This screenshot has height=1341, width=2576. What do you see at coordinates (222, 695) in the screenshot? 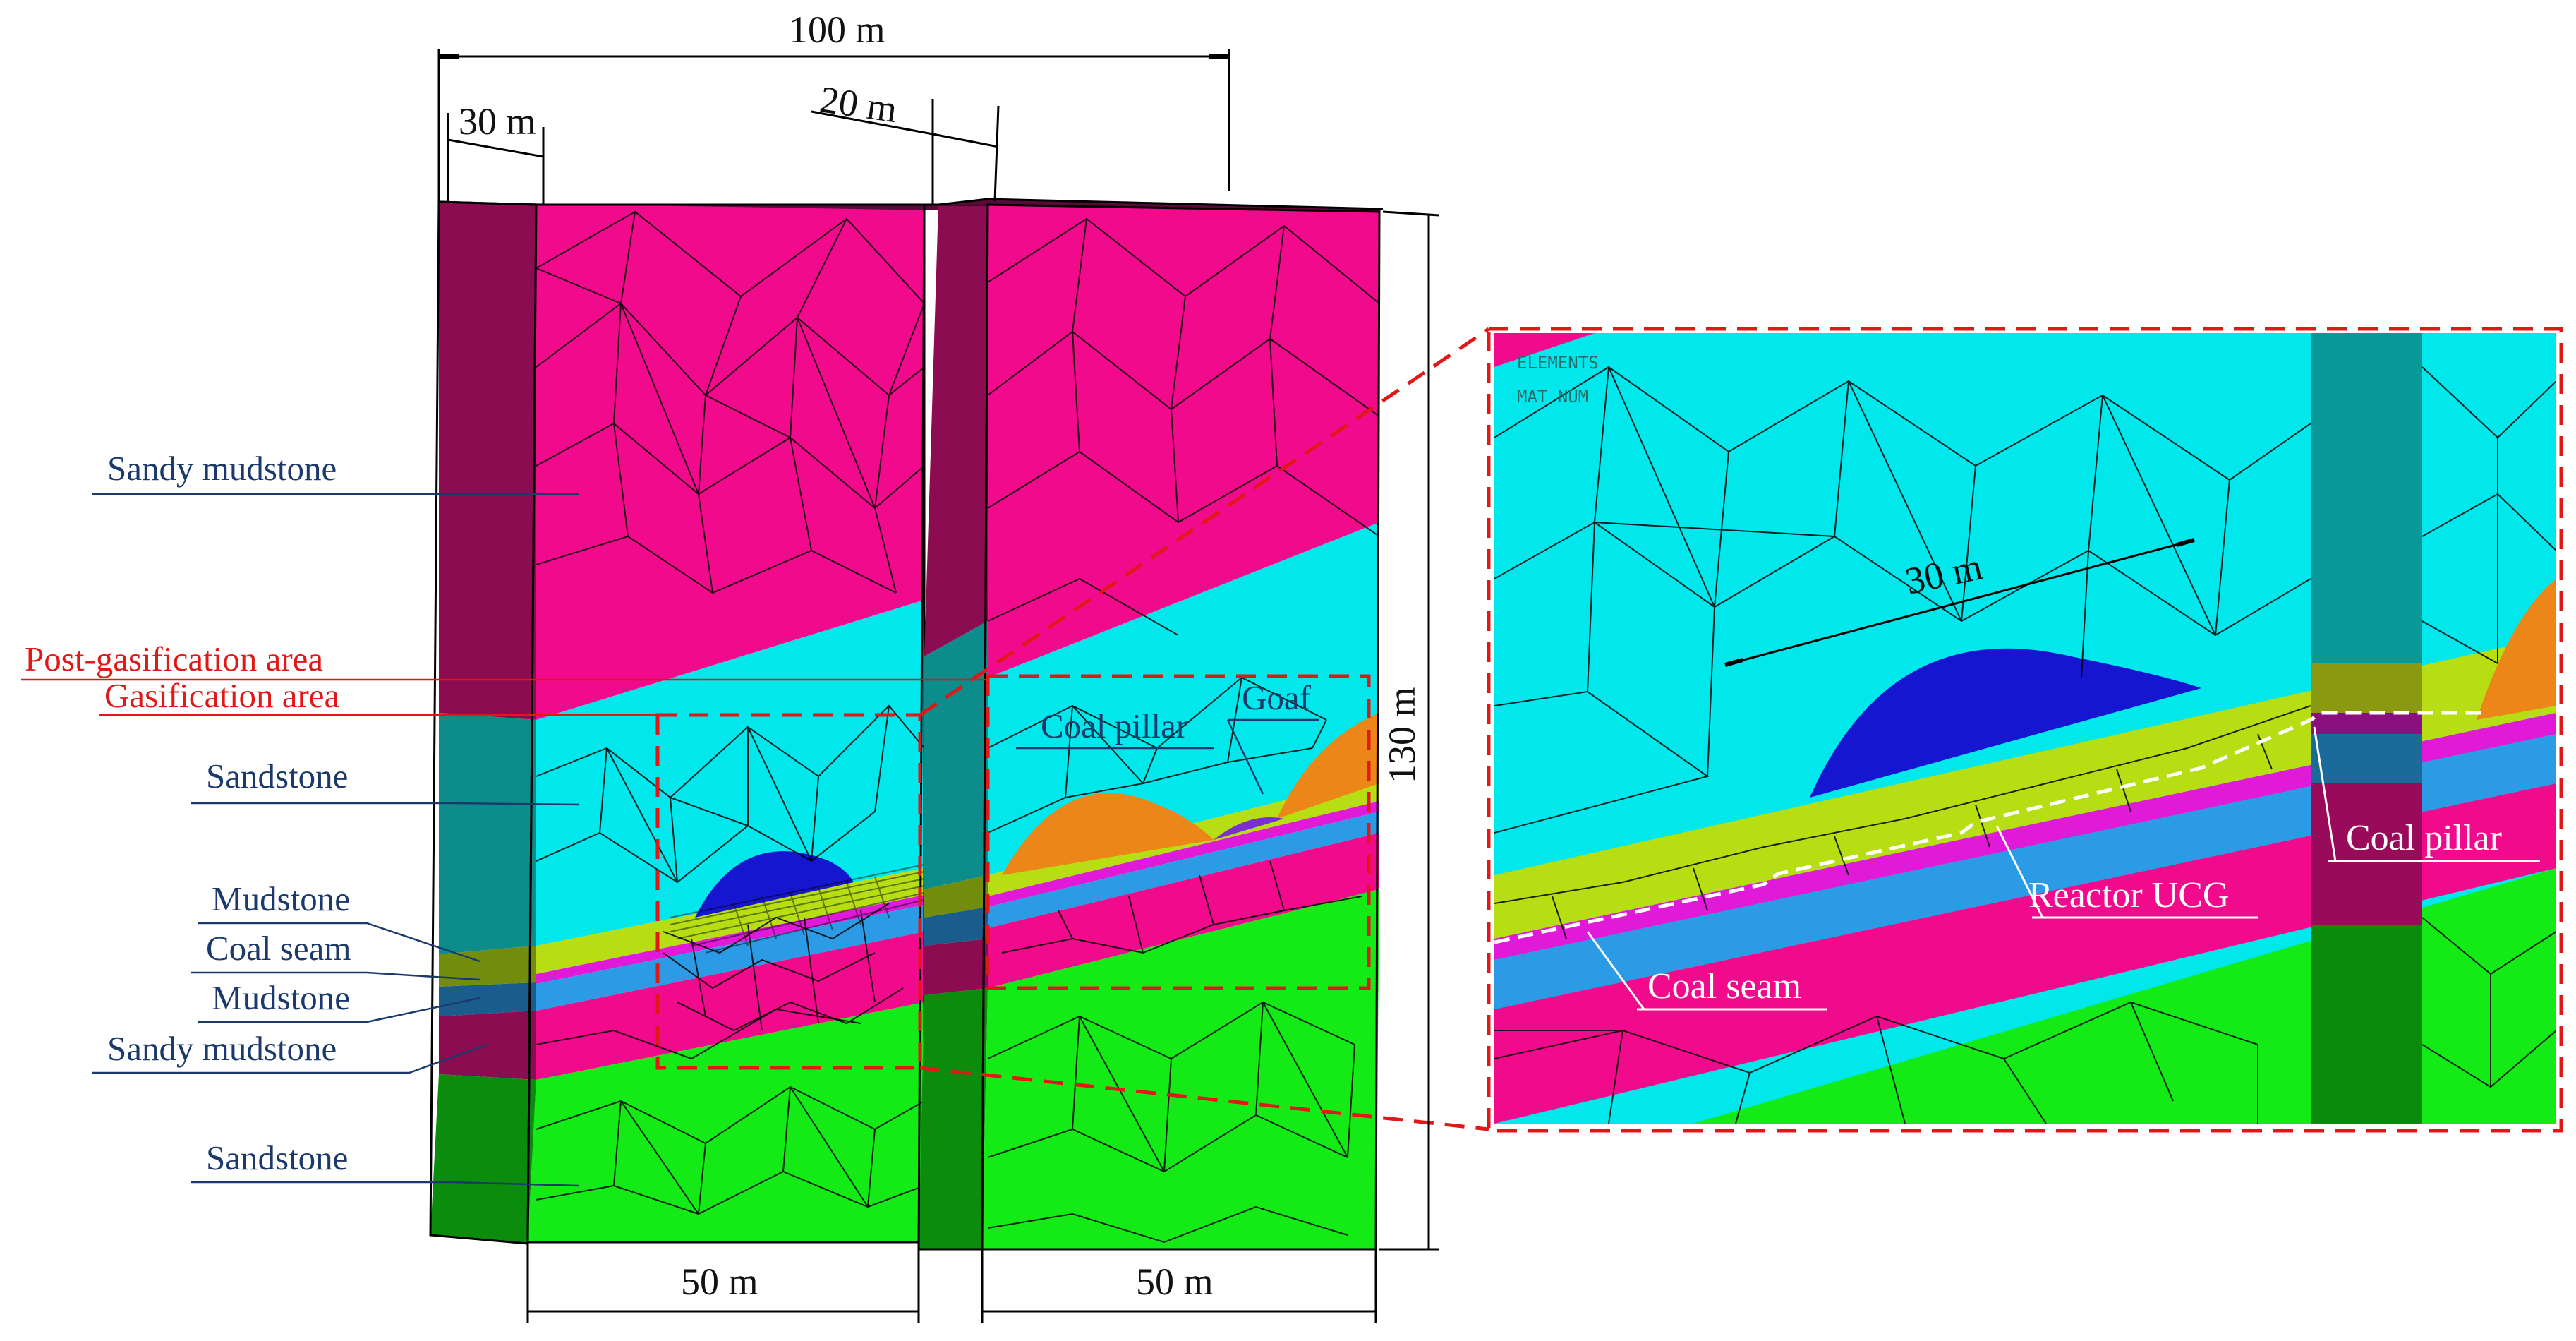
I see `label-gasification: Gasification area` at bounding box center [222, 695].